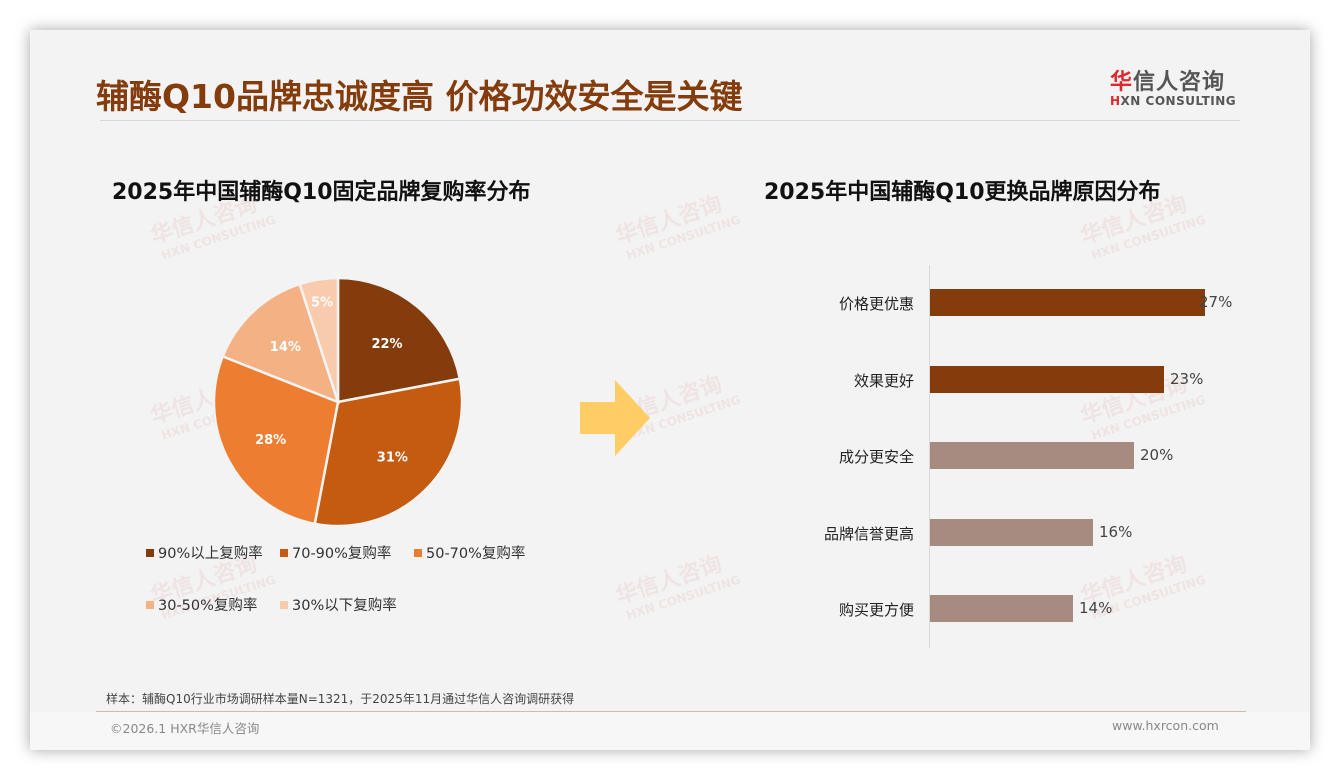 Image resolution: width=1340 pixels, height=780 pixels. Describe the element at coordinates (285, 347) in the screenshot. I see `pie-slice-label: 14%` at that location.